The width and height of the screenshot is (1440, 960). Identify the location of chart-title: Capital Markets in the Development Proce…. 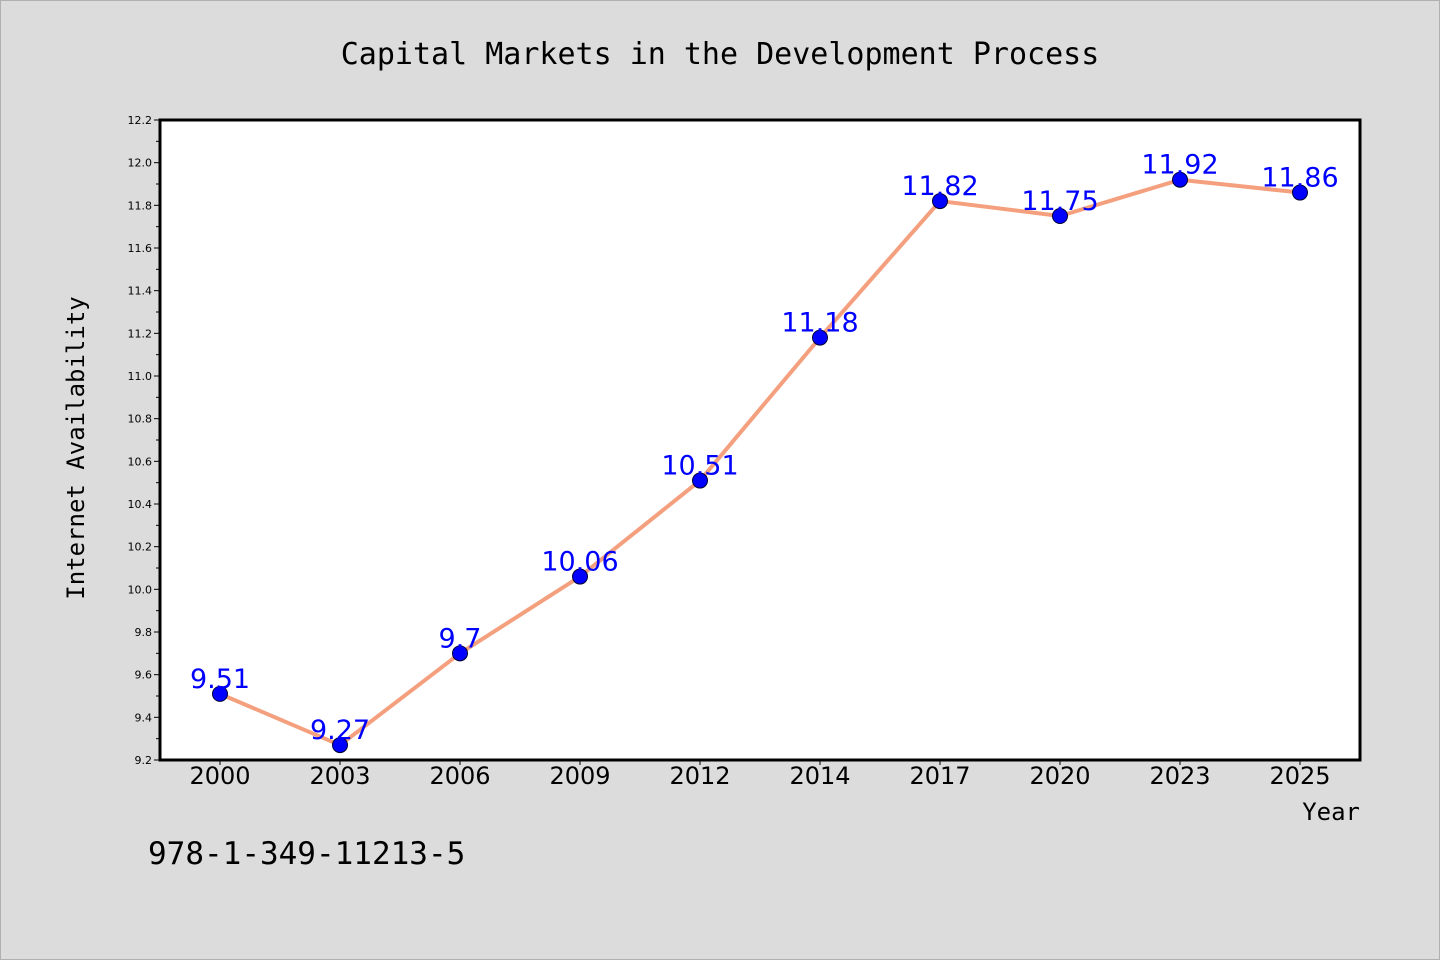
(720, 54).